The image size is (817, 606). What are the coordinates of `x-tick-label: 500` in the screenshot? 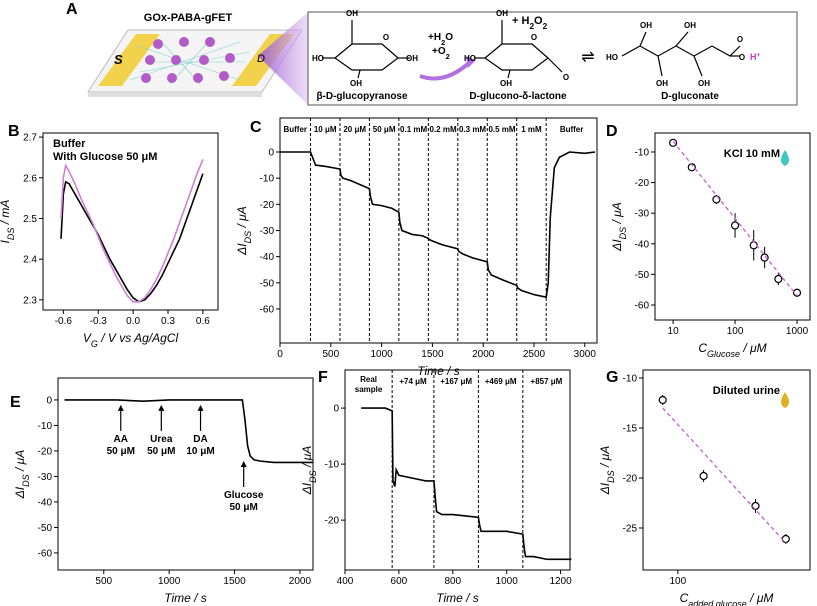 It's located at (330, 354).